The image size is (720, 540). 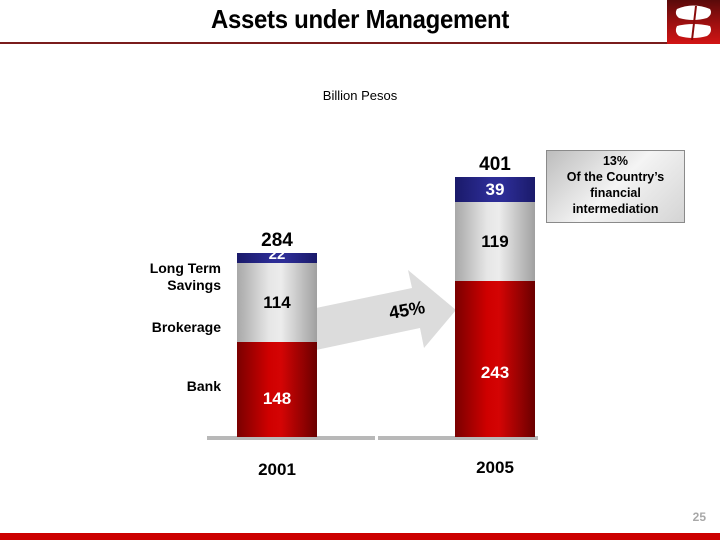 I want to click on bar-2001: 22 114 148, so click(x=277, y=345).